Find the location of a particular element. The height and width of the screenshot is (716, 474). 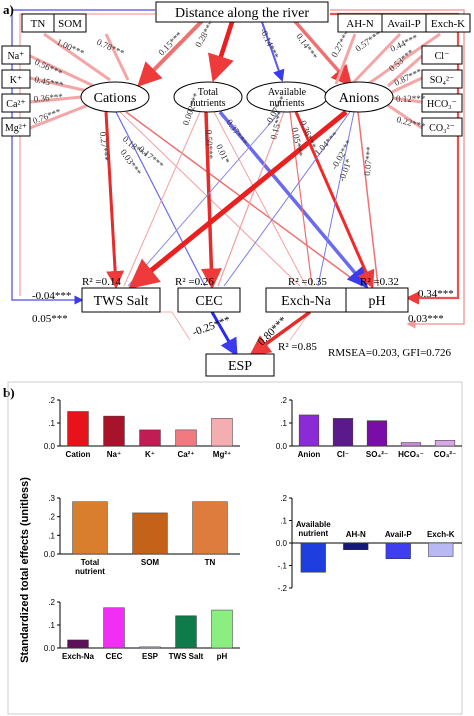

coef-t2: 0.50*** is located at coordinates (209, 145).